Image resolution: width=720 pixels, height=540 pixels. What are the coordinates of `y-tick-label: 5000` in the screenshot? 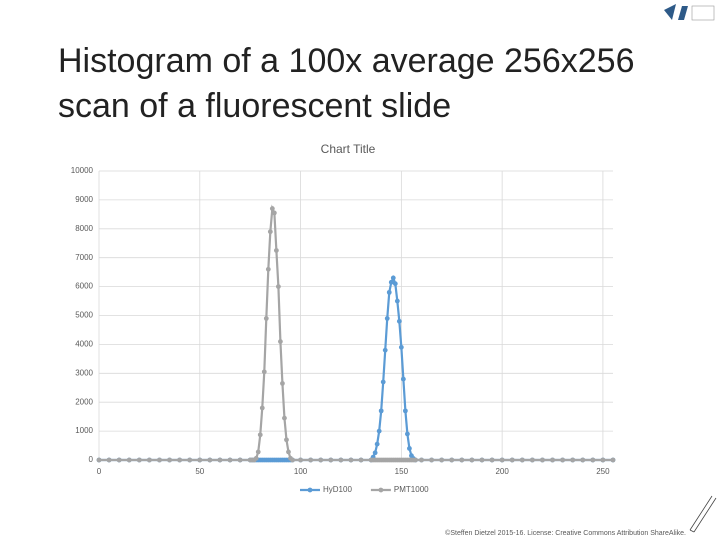 It's located at (84, 315).